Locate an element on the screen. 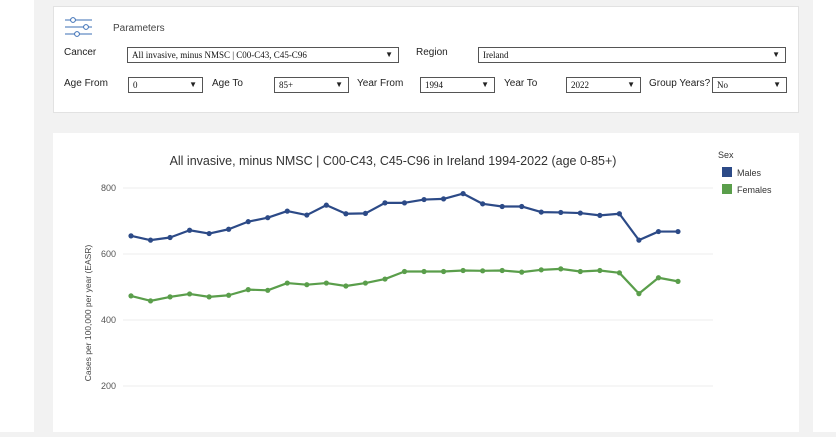 This screenshot has width=836, height=437. y-ticks: 200 400 600 800 is located at coordinates (108, 287).